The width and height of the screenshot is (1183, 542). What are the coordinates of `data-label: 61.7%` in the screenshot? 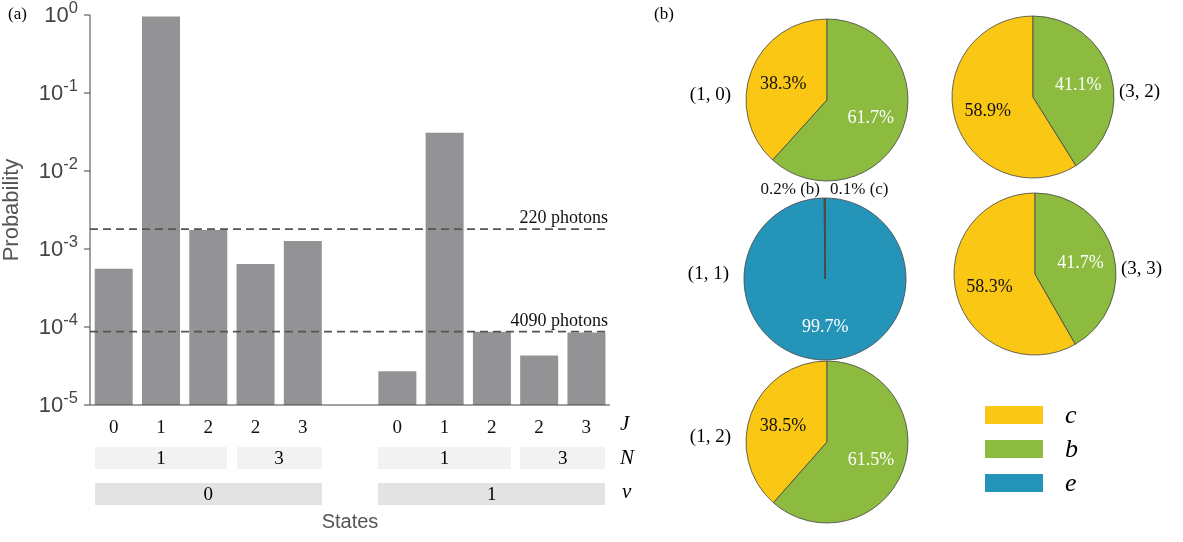 It's located at (871, 116).